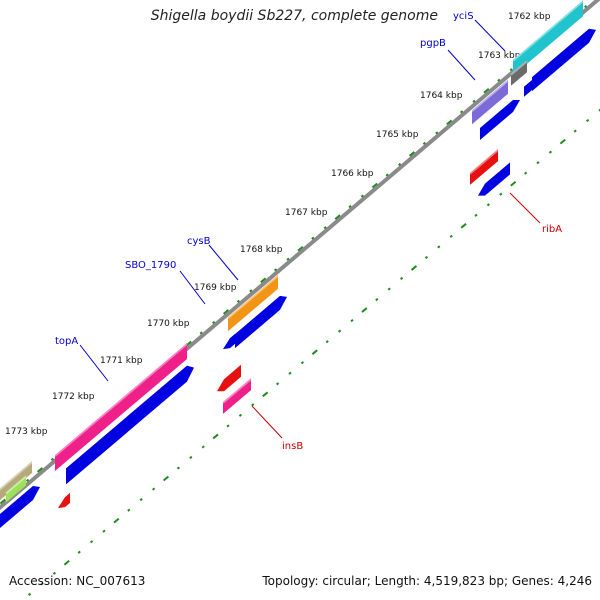  What do you see at coordinates (463, 16) in the screenshot?
I see `gene-label-ycis: yciS` at bounding box center [463, 16].